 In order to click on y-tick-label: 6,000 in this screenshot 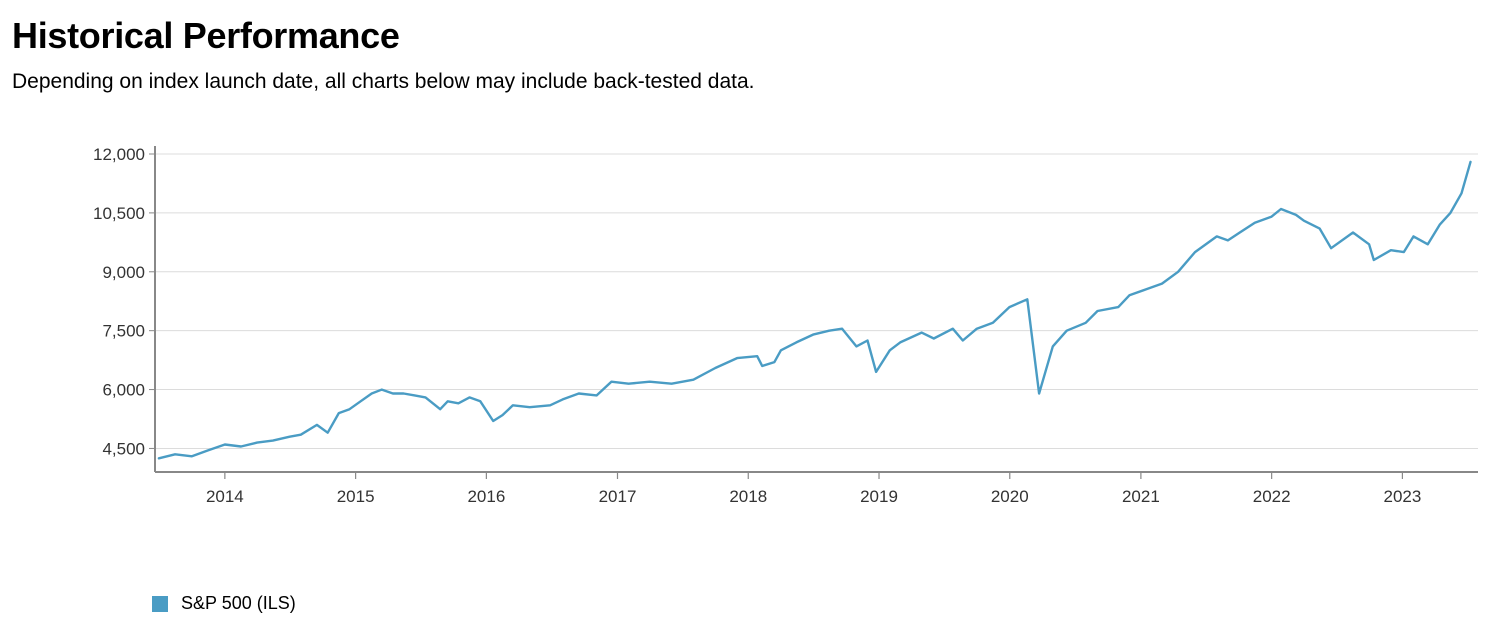, I will do `click(123, 390)`.